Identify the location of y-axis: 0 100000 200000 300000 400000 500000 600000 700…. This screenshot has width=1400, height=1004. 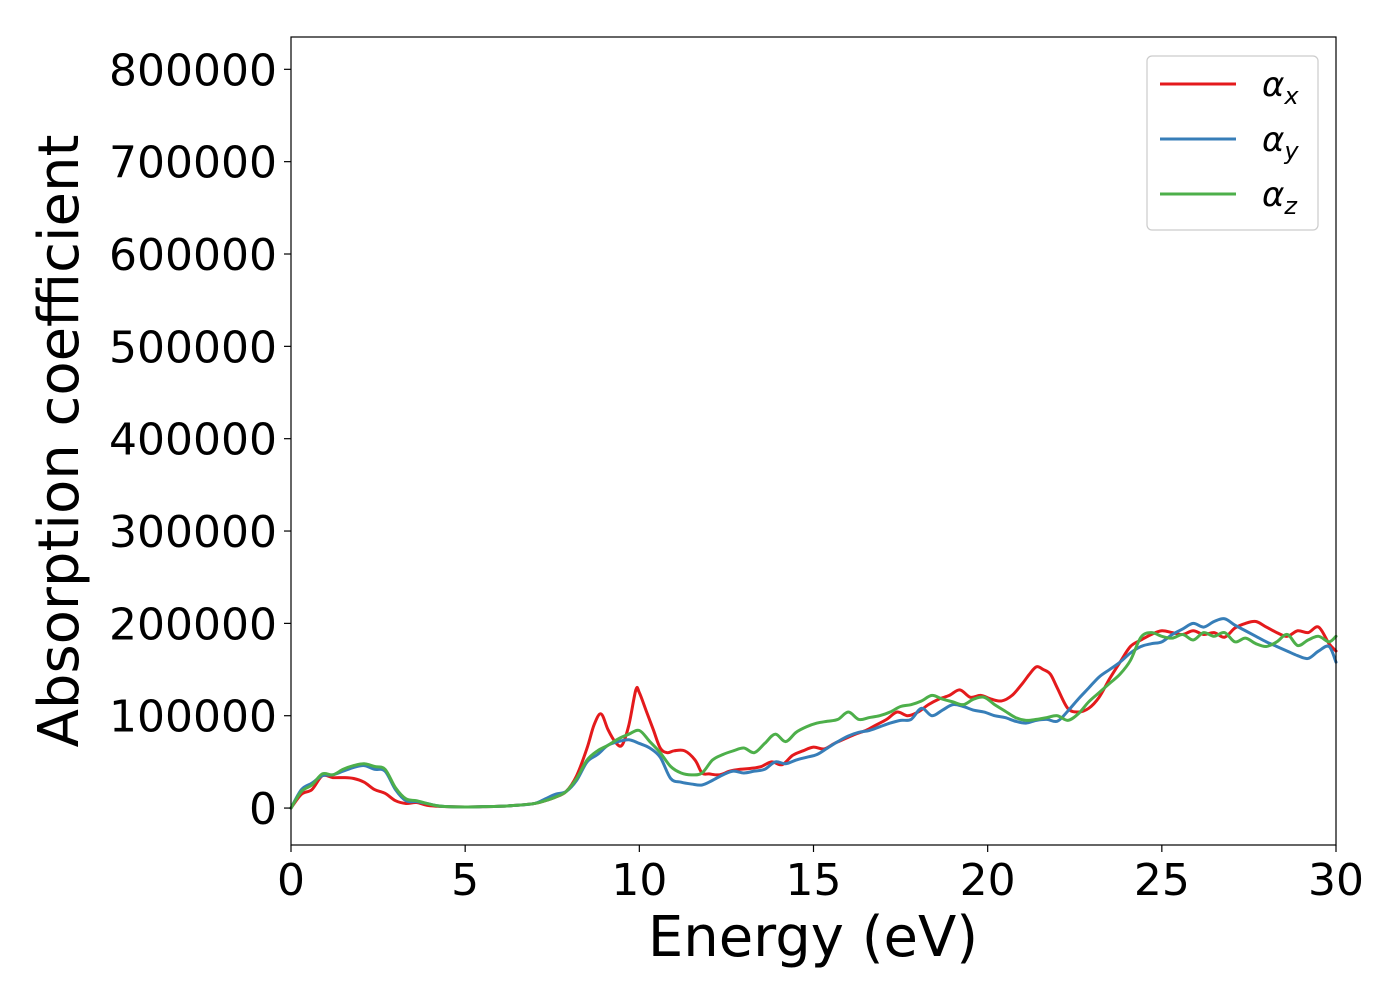
(200, 440).